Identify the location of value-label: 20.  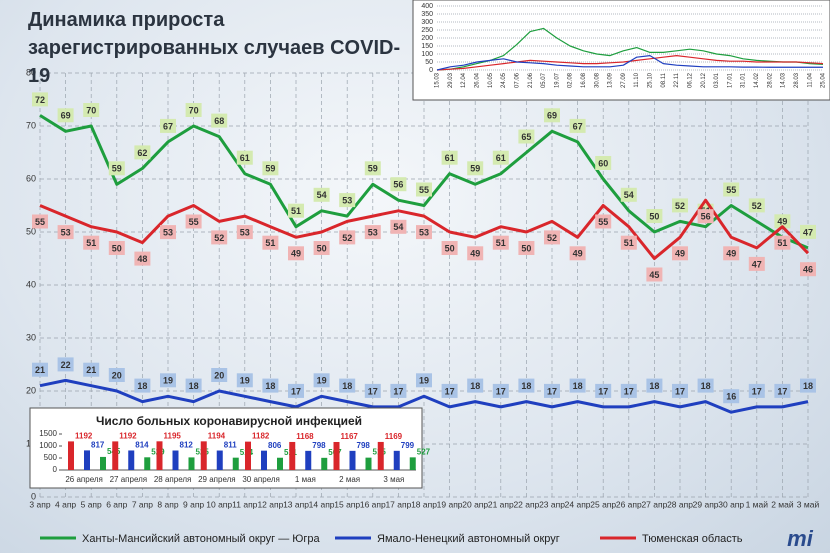
(219, 375).